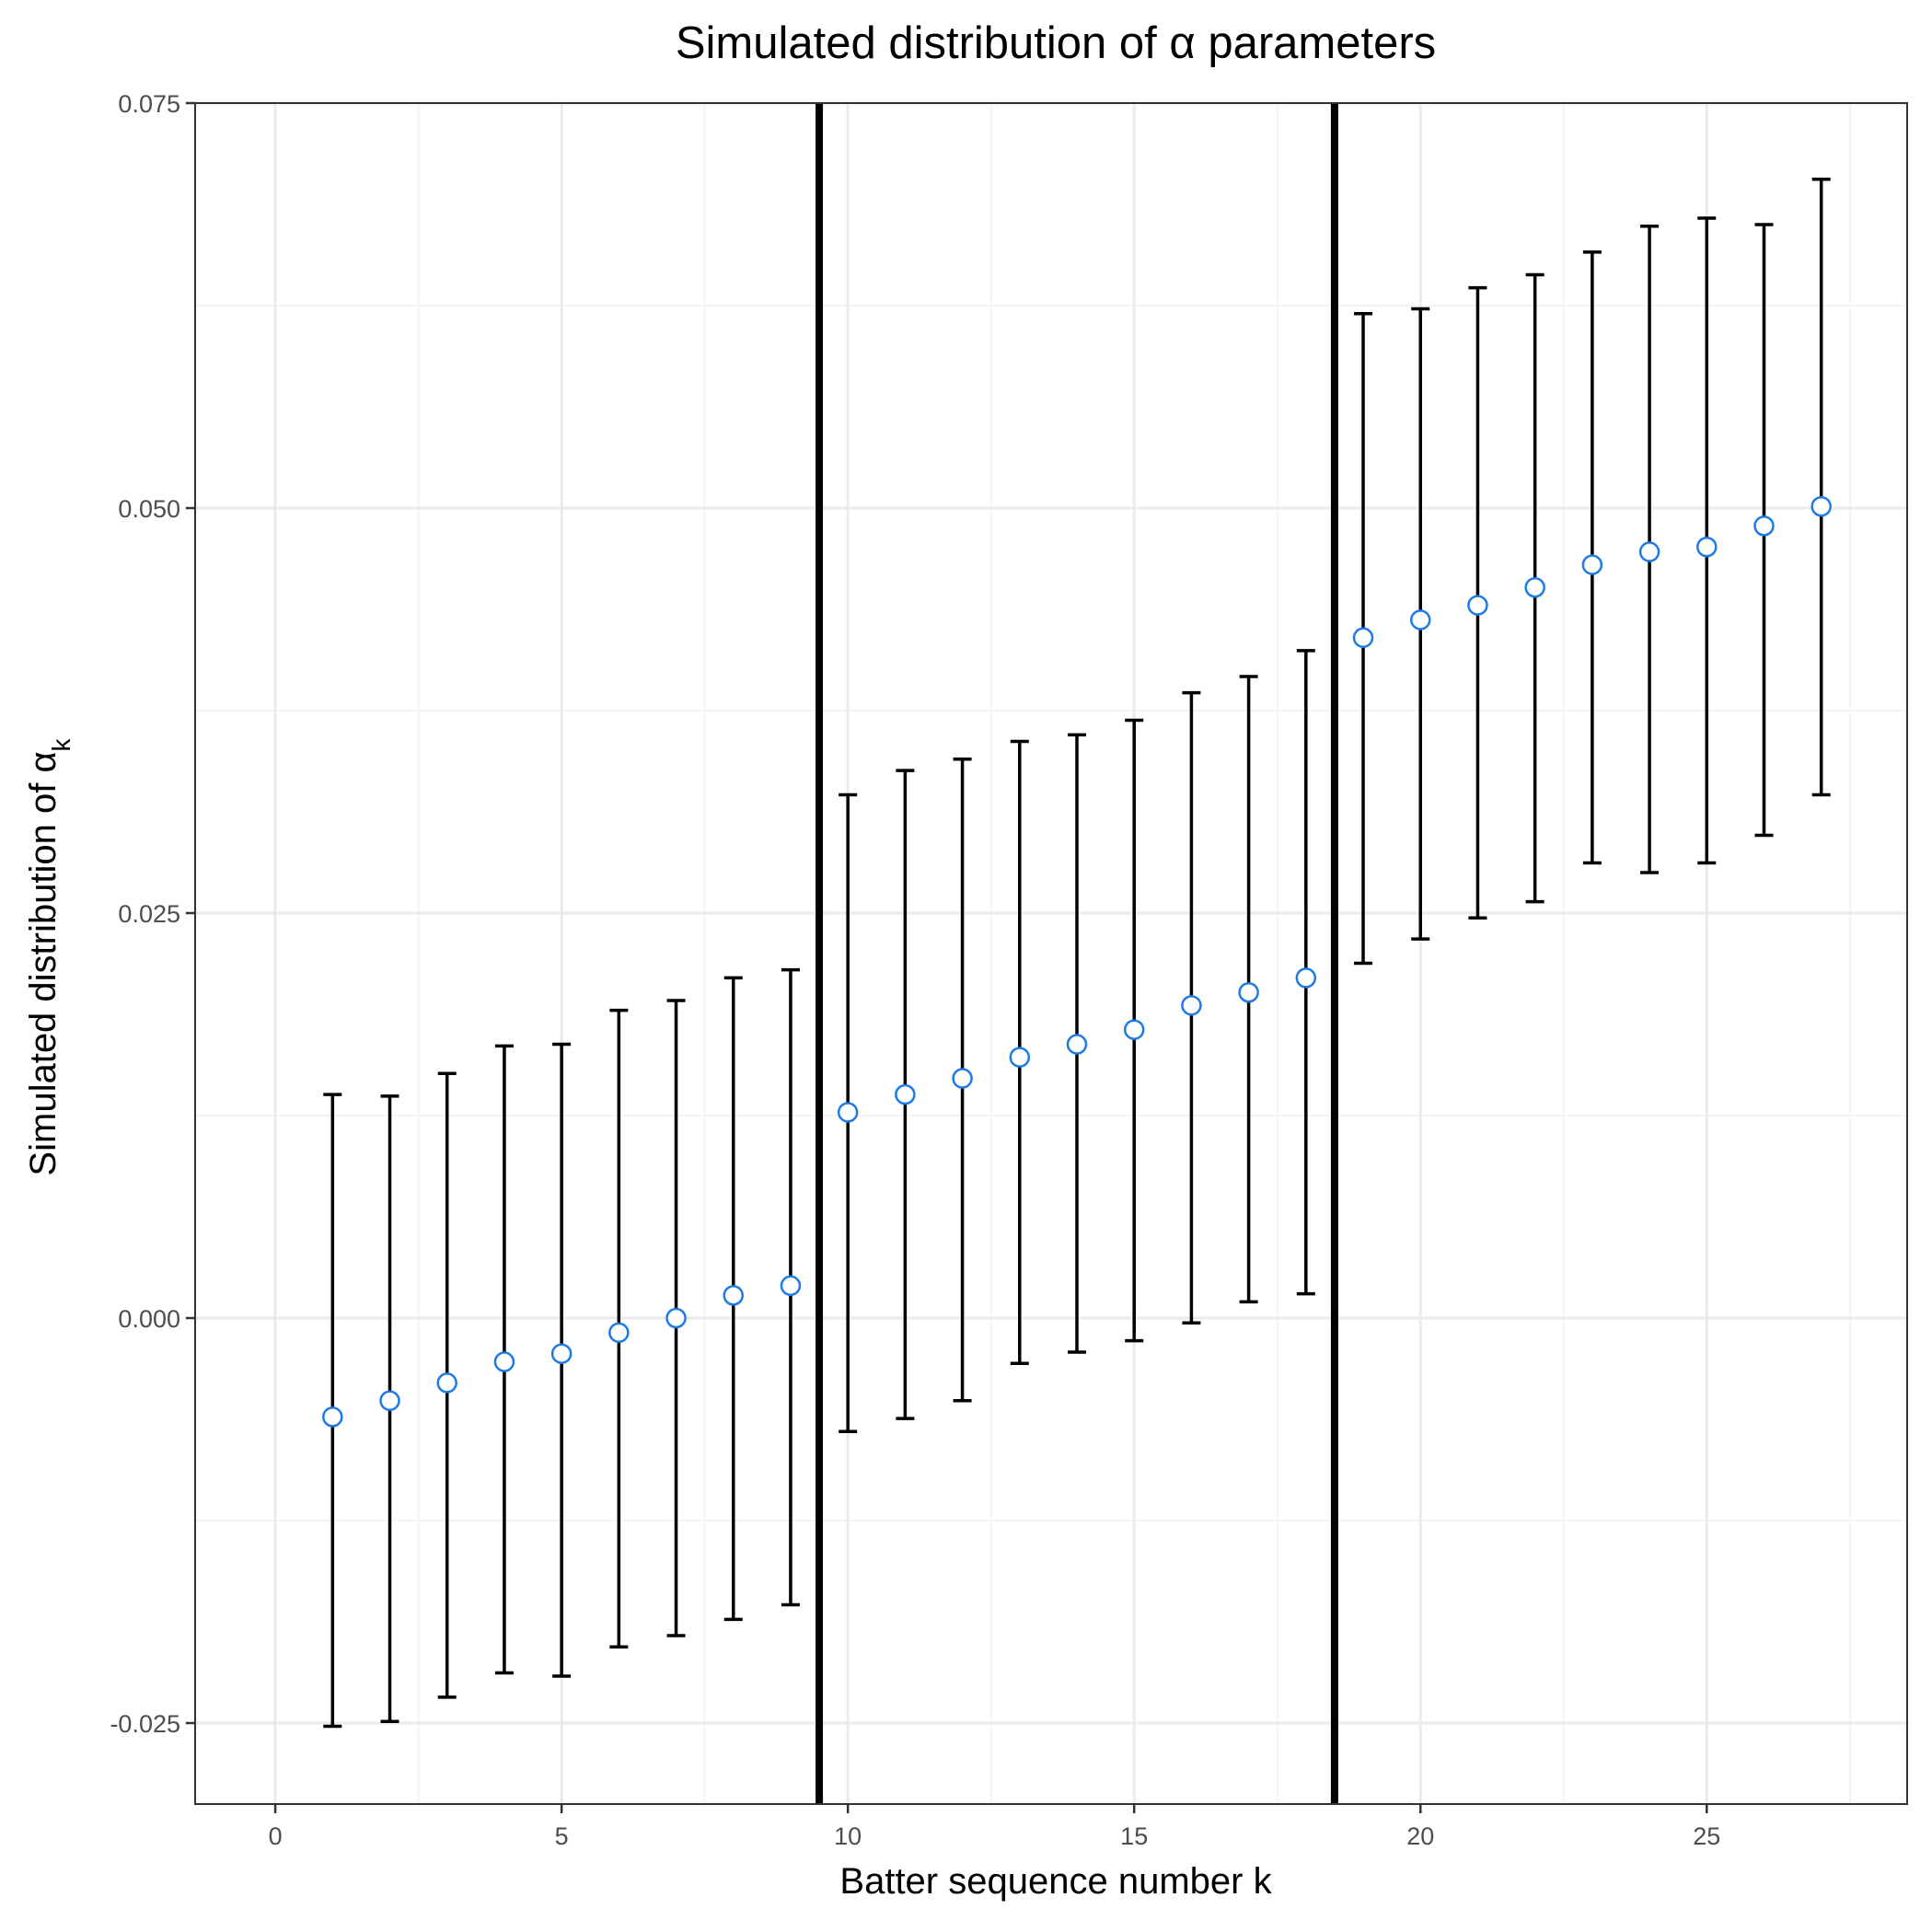  What do you see at coordinates (149, 914) in the screenshot?
I see `y-tick-label: 0.025` at bounding box center [149, 914].